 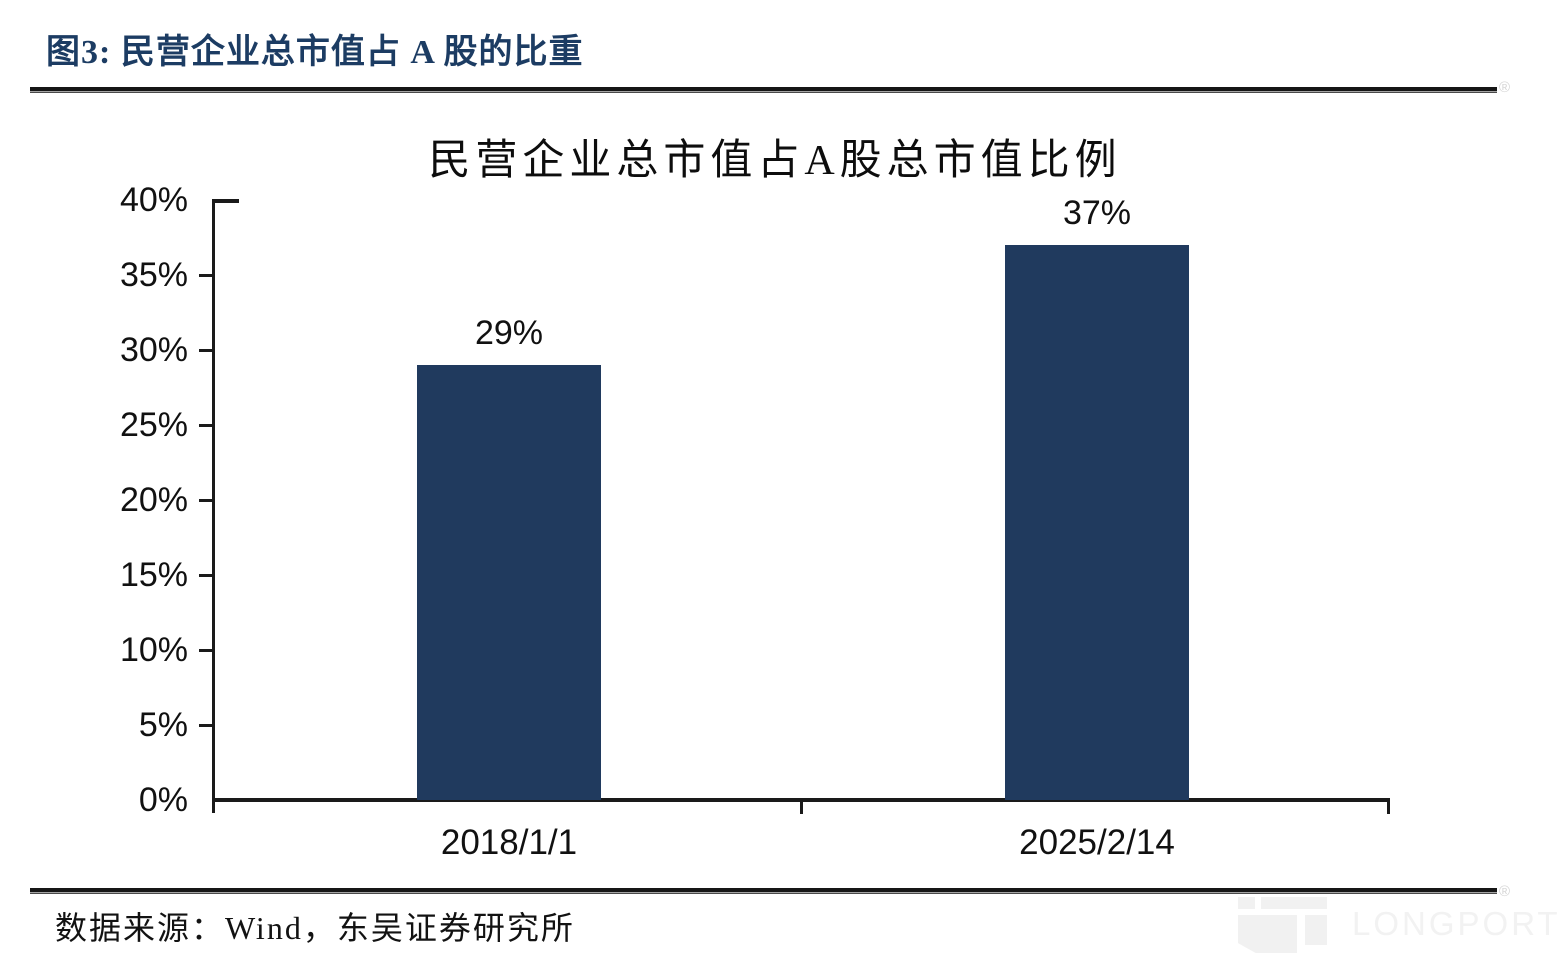 I want to click on y-axis-top-tick, so click(x=225, y=201).